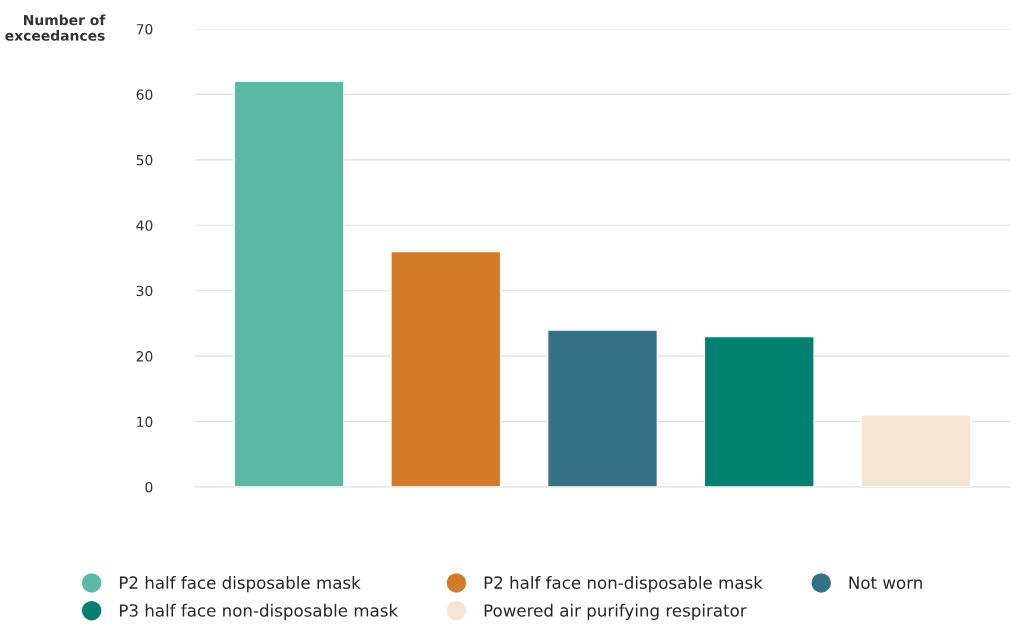  I want to click on legend-label: Not worn, so click(885, 582).